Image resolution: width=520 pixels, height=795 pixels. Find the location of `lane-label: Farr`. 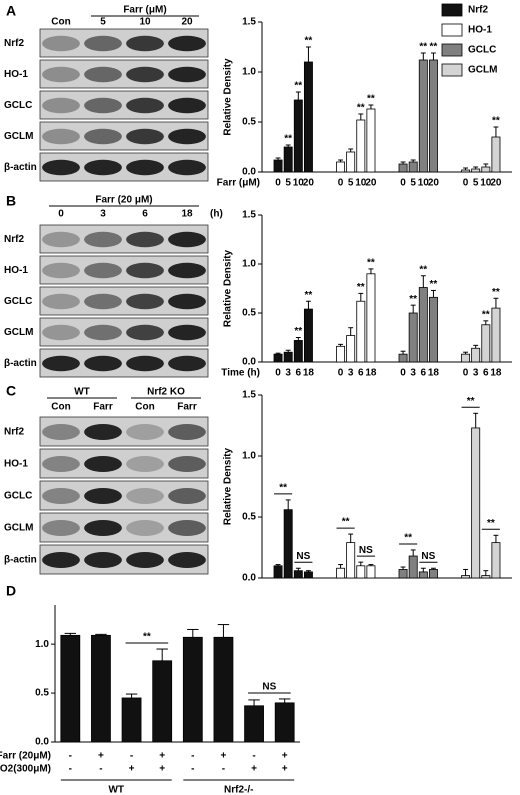

lane-label: Farr is located at coordinates (187, 407).